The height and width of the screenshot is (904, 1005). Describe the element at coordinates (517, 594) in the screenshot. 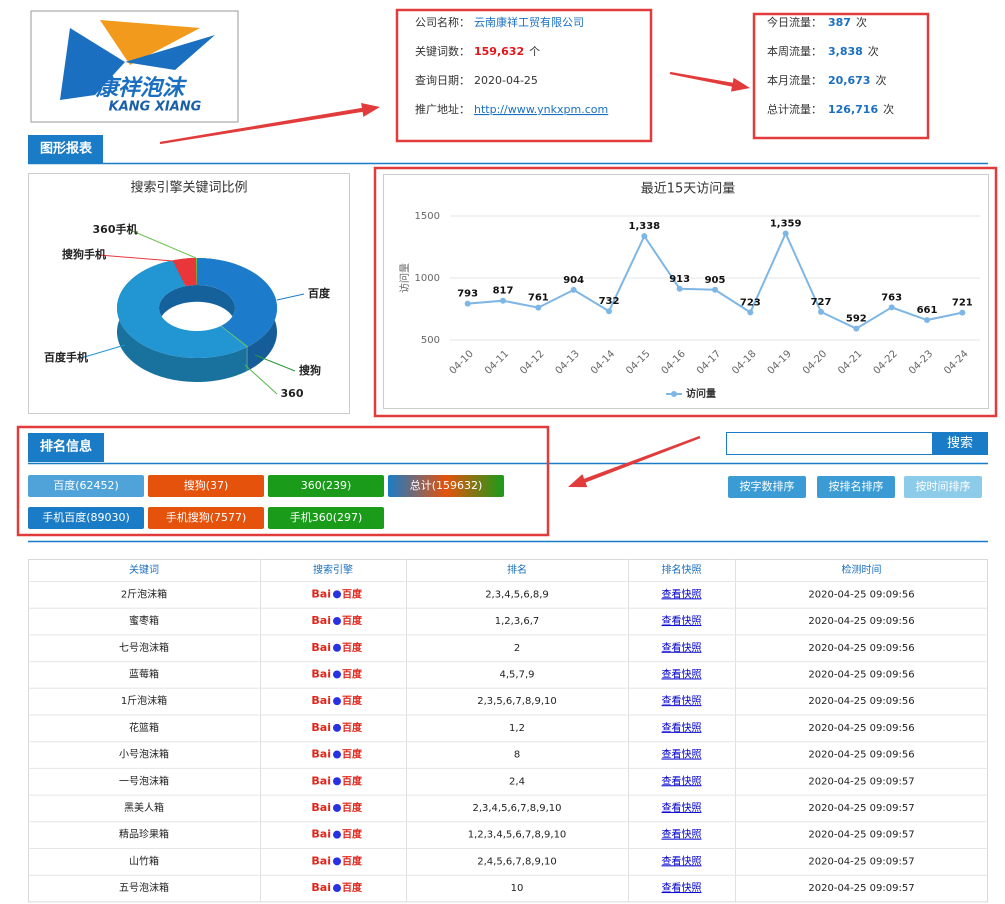

I see `table-cell: 2,3,4,5,6,8,9` at that location.